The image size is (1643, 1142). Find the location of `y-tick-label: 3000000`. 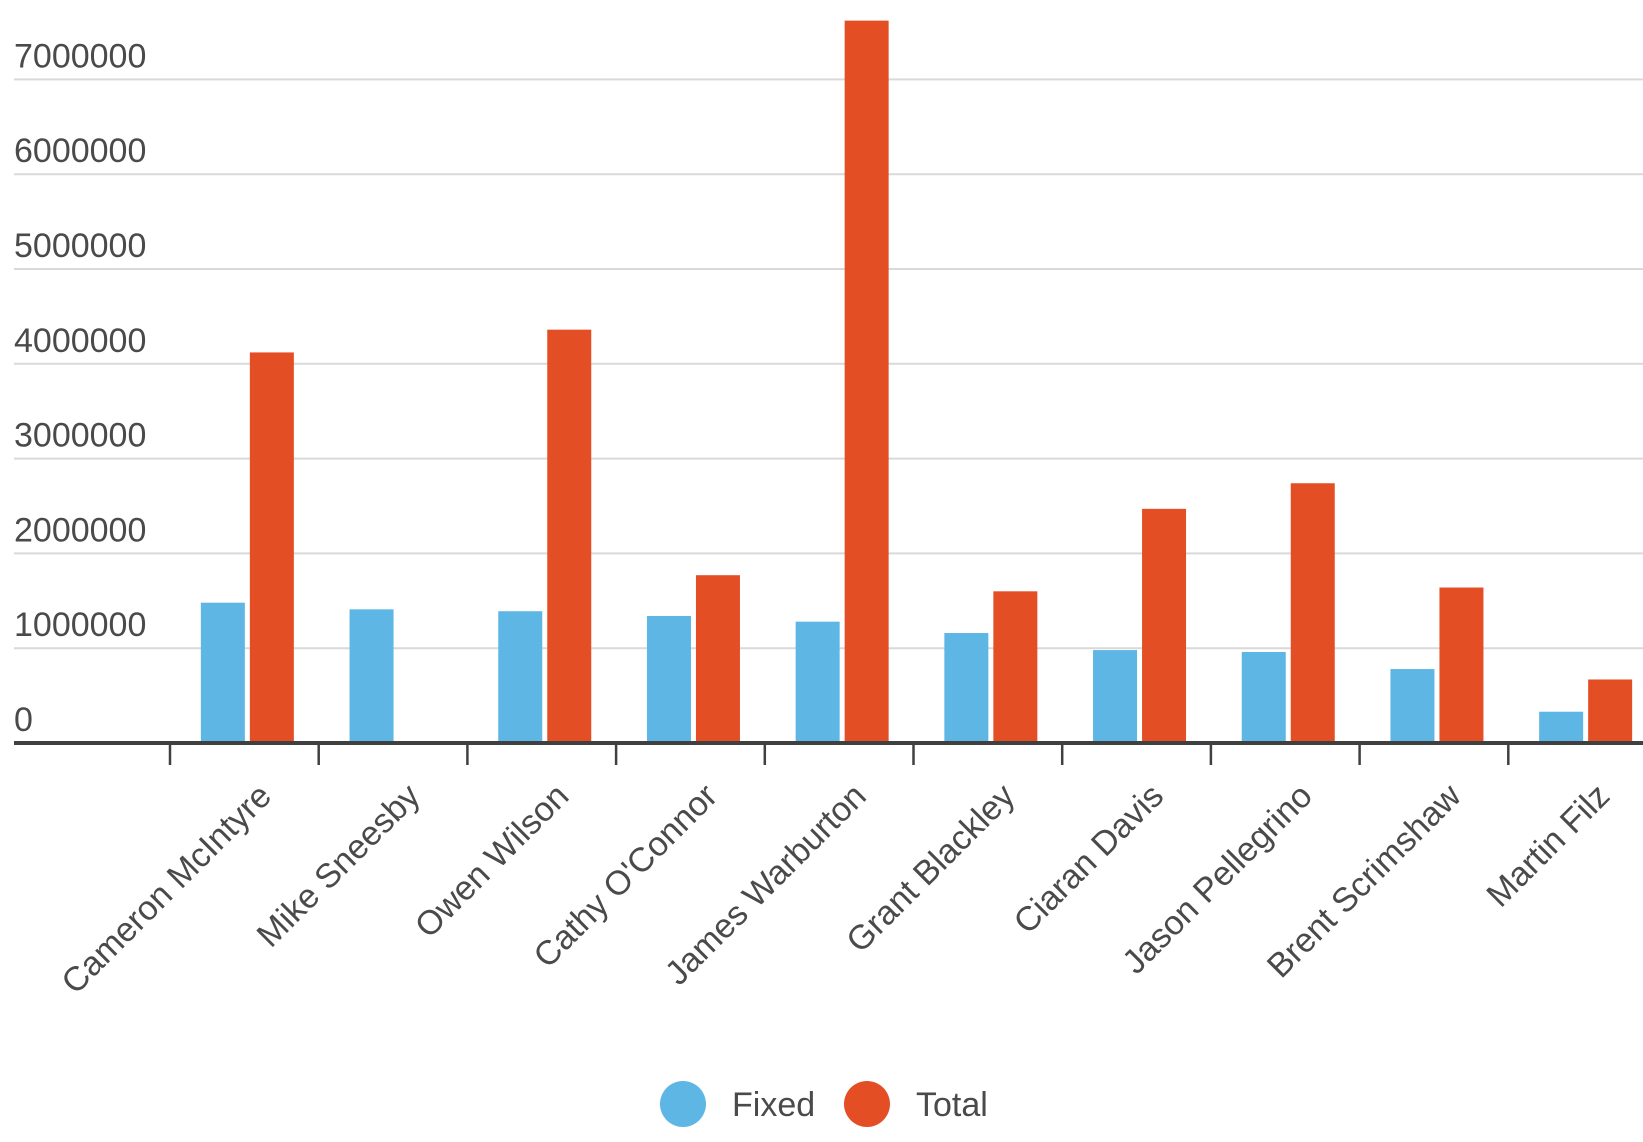

y-tick-label: 3000000 is located at coordinates (80, 436).